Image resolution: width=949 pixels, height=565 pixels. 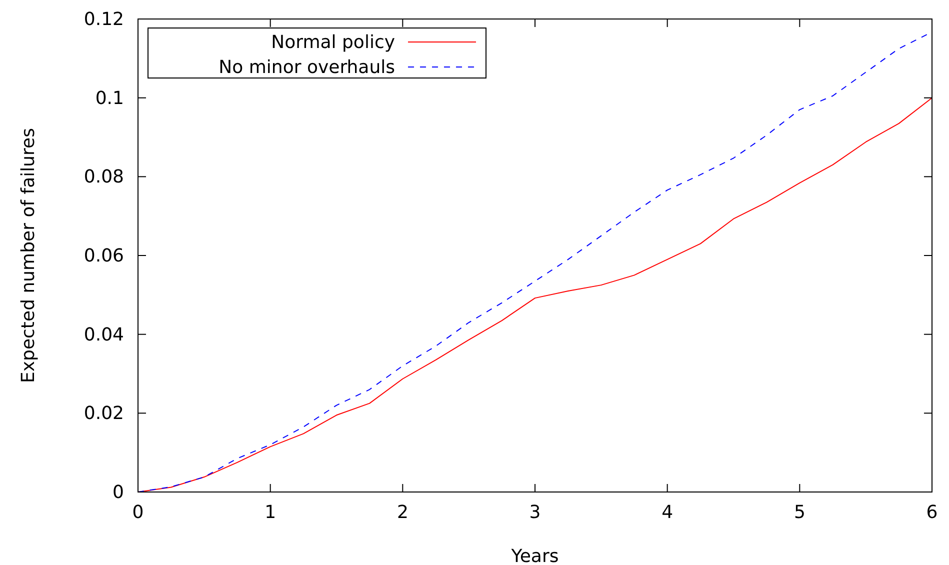 What do you see at coordinates (104, 256) in the screenshot?
I see `y-tick-label: 0.06` at bounding box center [104, 256].